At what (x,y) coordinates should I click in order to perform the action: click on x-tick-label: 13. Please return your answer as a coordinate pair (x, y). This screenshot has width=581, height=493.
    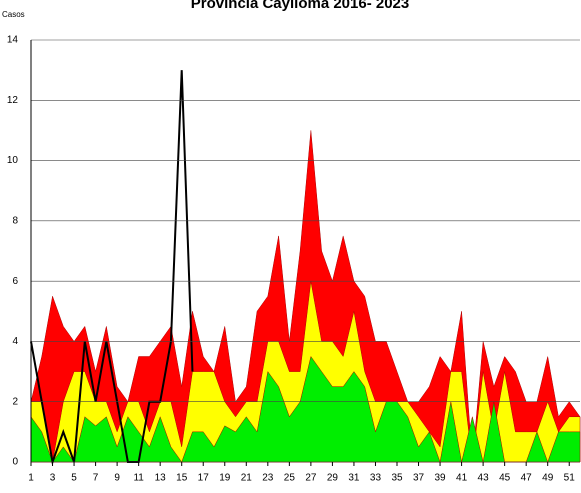
    Looking at the image, I should click on (161, 478).